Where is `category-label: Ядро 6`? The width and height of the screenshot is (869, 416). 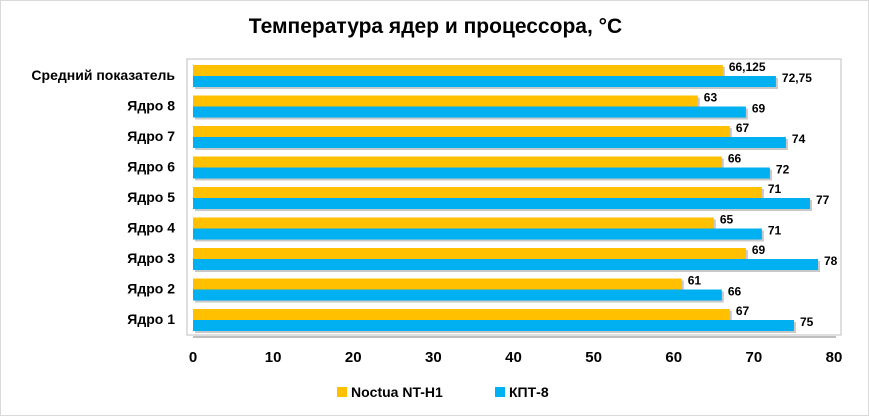 category-label: Ядро 6 is located at coordinates (151, 167).